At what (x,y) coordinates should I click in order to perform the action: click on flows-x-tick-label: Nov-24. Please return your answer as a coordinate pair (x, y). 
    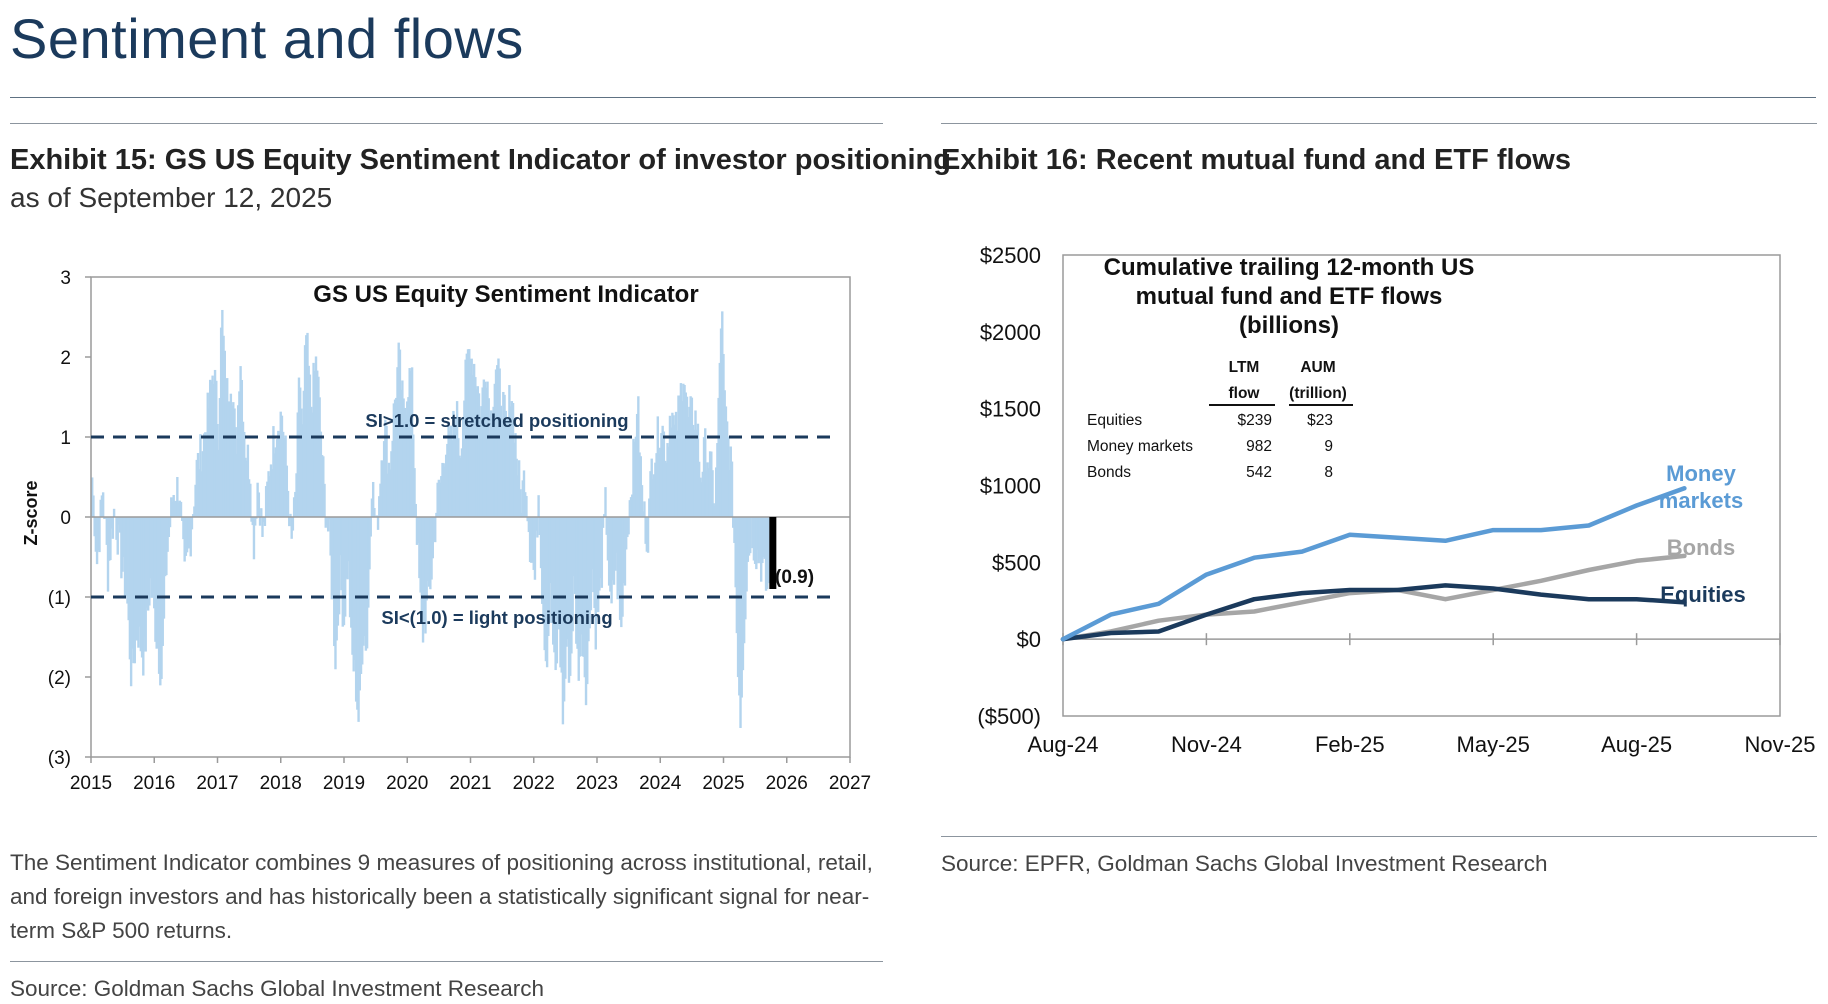
    Looking at the image, I should click on (1206, 744).